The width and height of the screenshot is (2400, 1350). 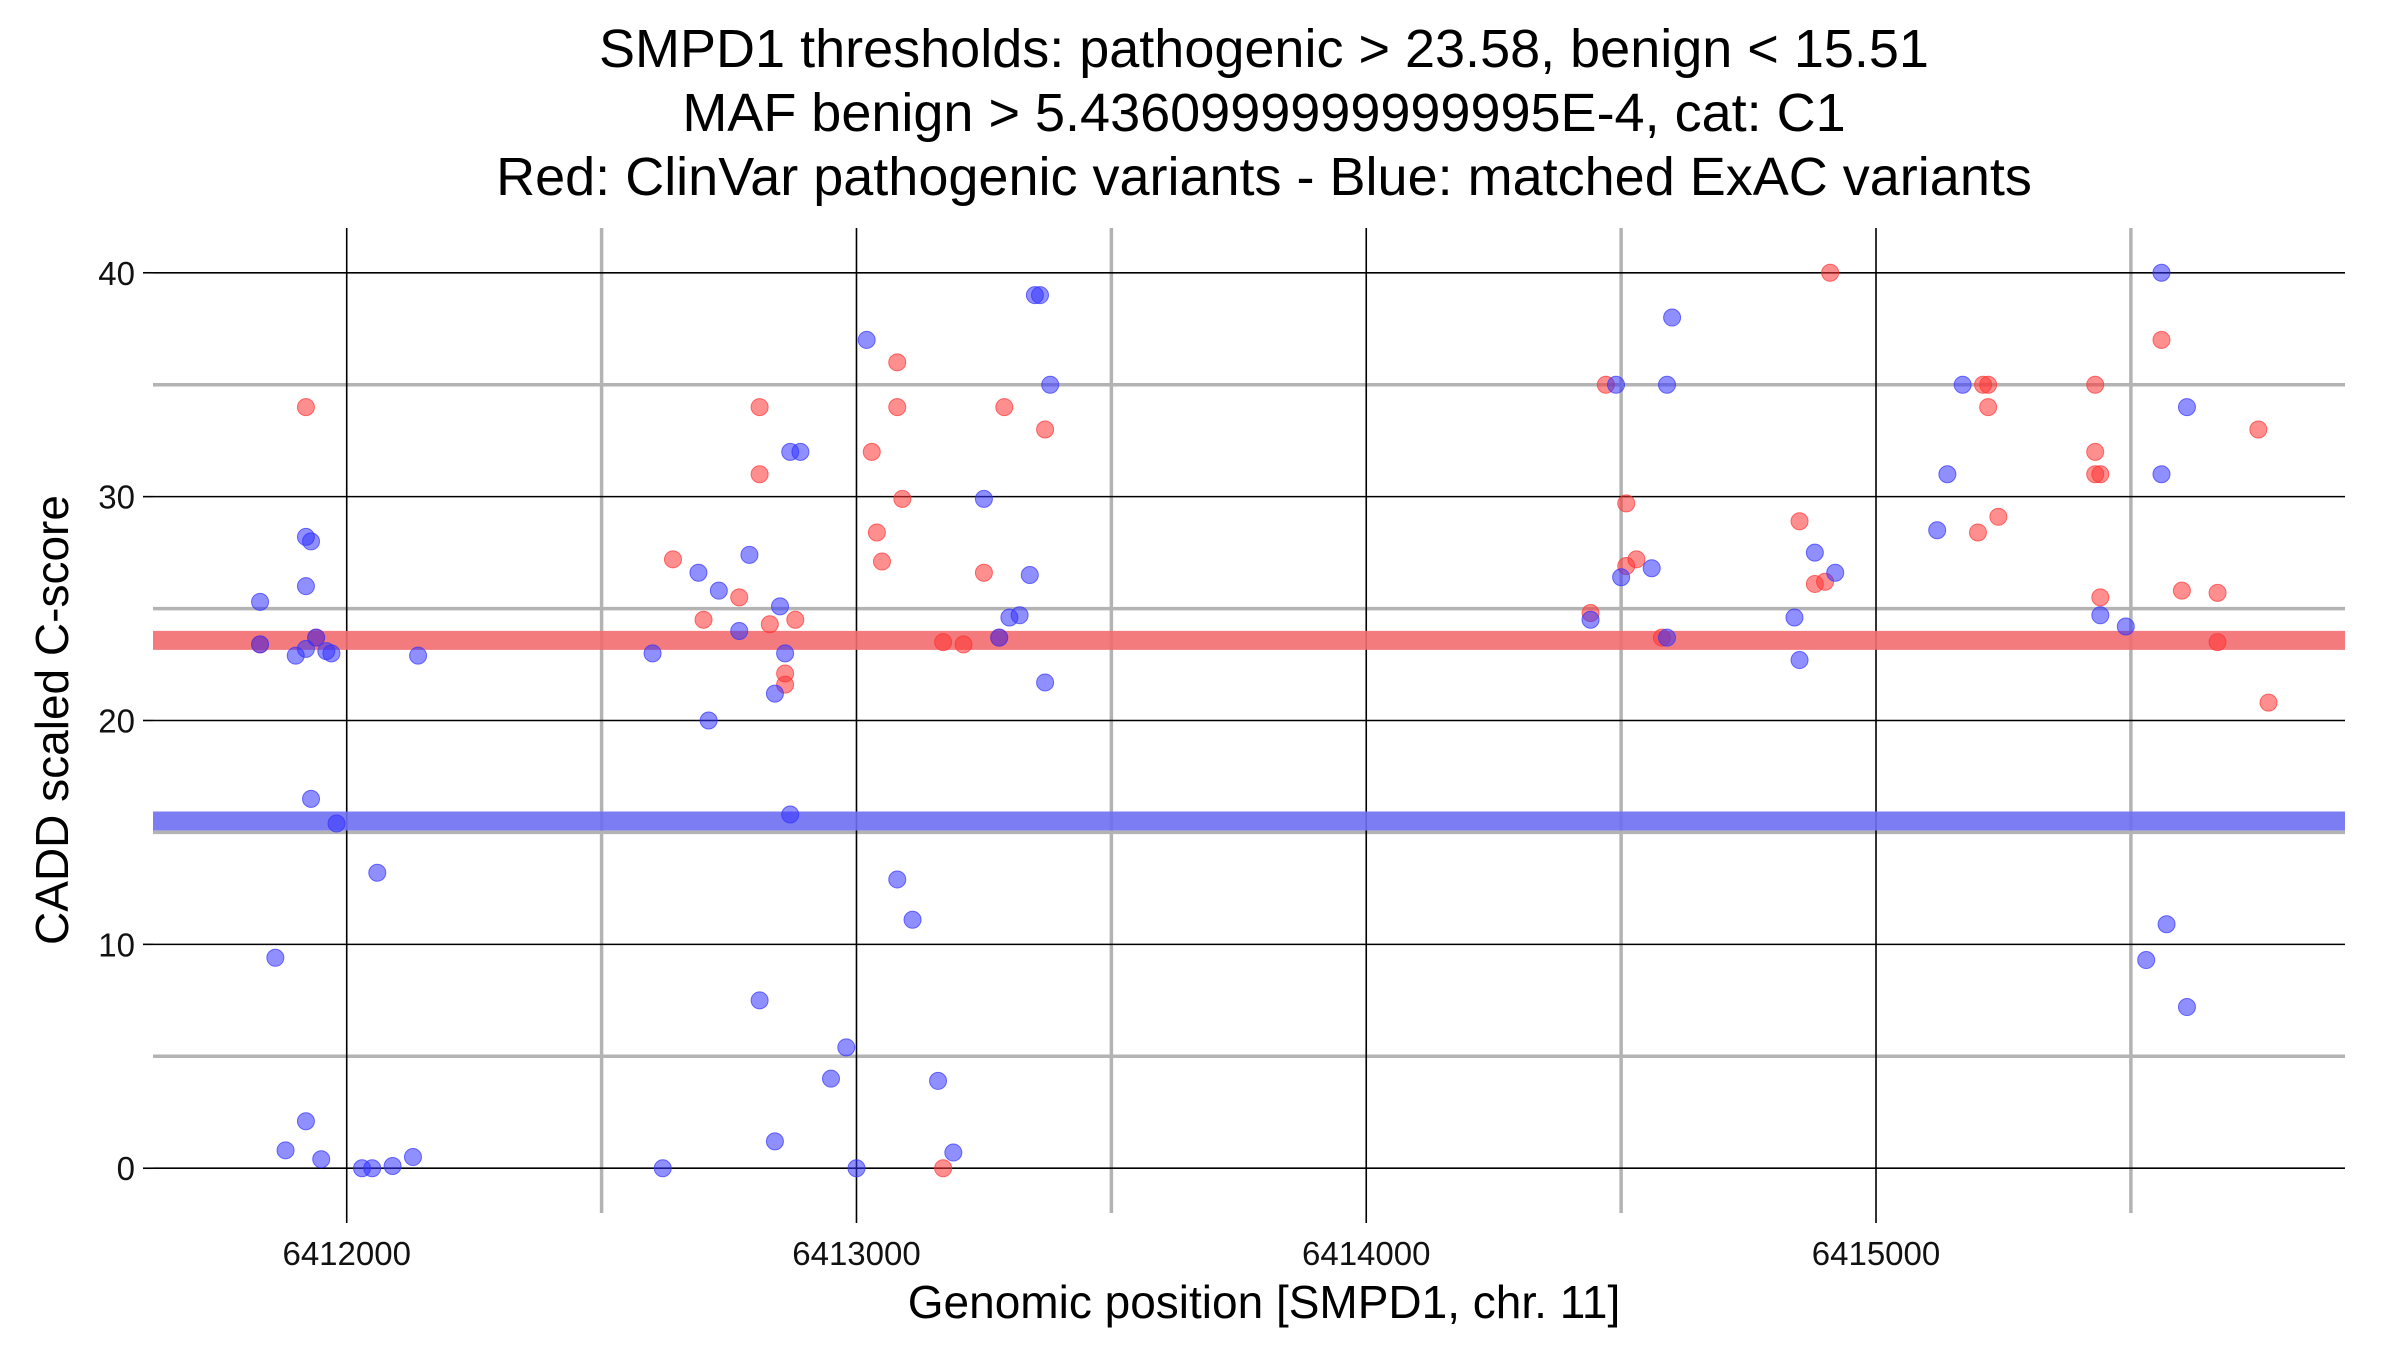 I want to click on x-tick-label: 6415000, so click(x=1876, y=1253).